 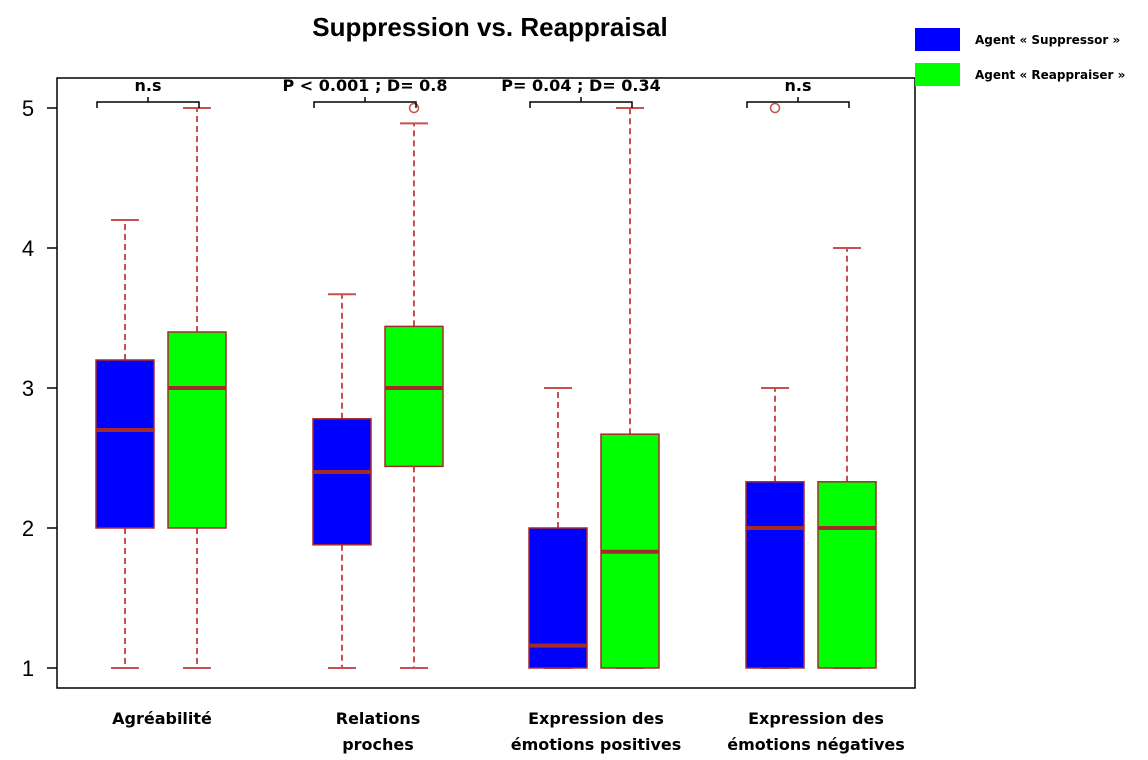 I want to click on y-tick-label: 4, so click(x=28, y=248).